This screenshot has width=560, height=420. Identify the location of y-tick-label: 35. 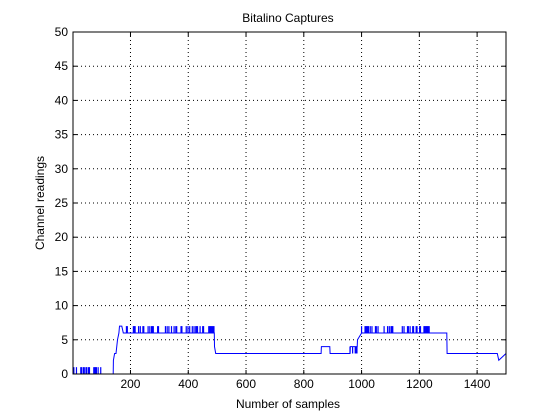
(62, 135).